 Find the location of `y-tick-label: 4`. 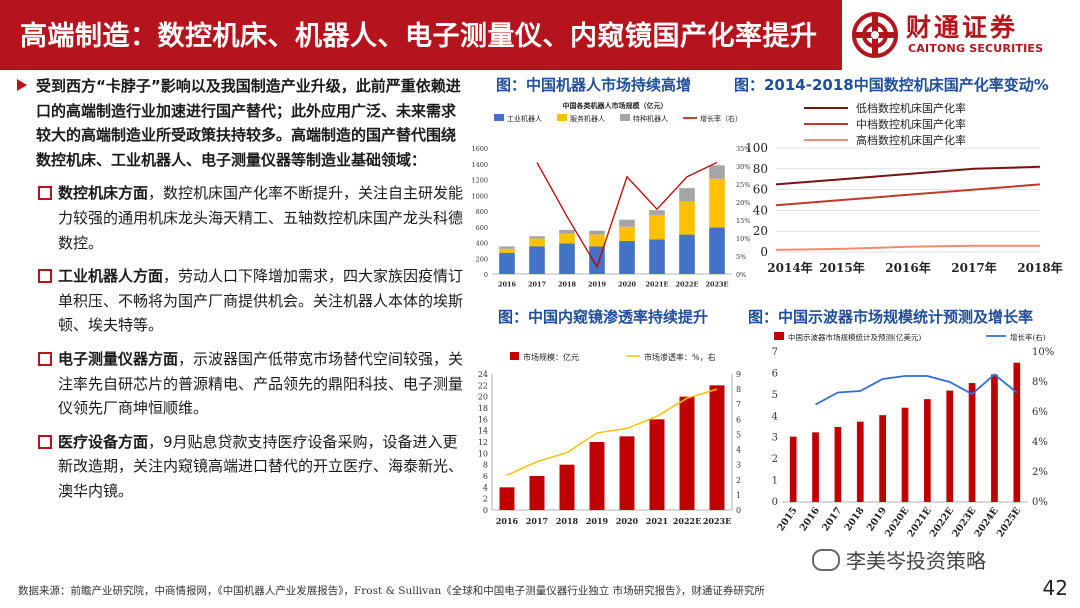

y-tick-label: 4 is located at coordinates (775, 416).